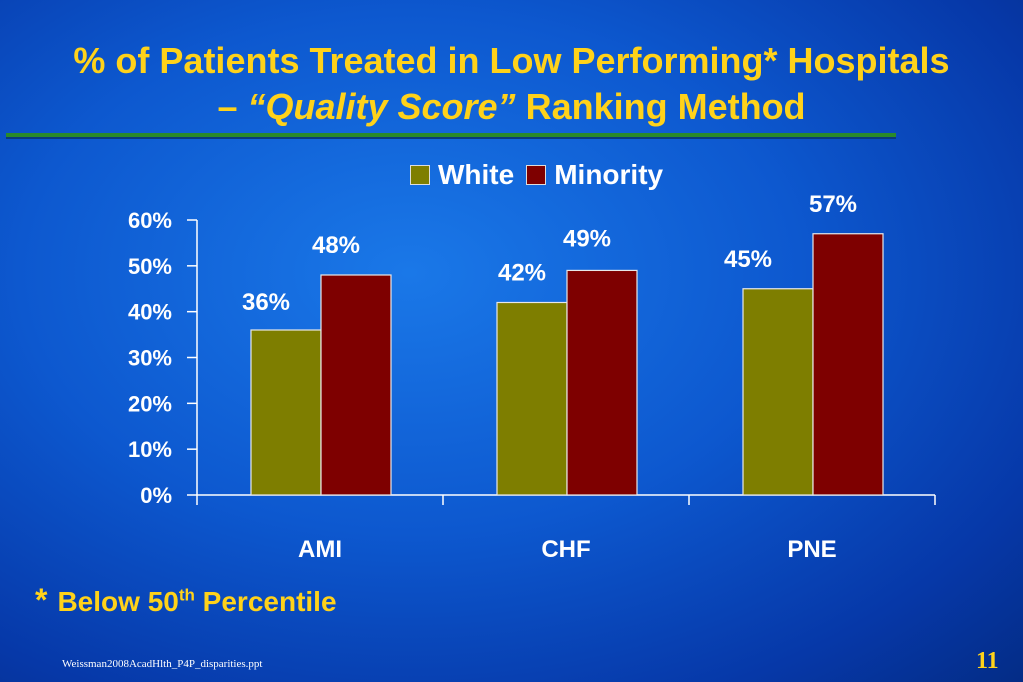 This screenshot has height=682, width=1023. Describe the element at coordinates (833, 204) in the screenshot. I see `data-label-minority-pne: 57%` at that location.